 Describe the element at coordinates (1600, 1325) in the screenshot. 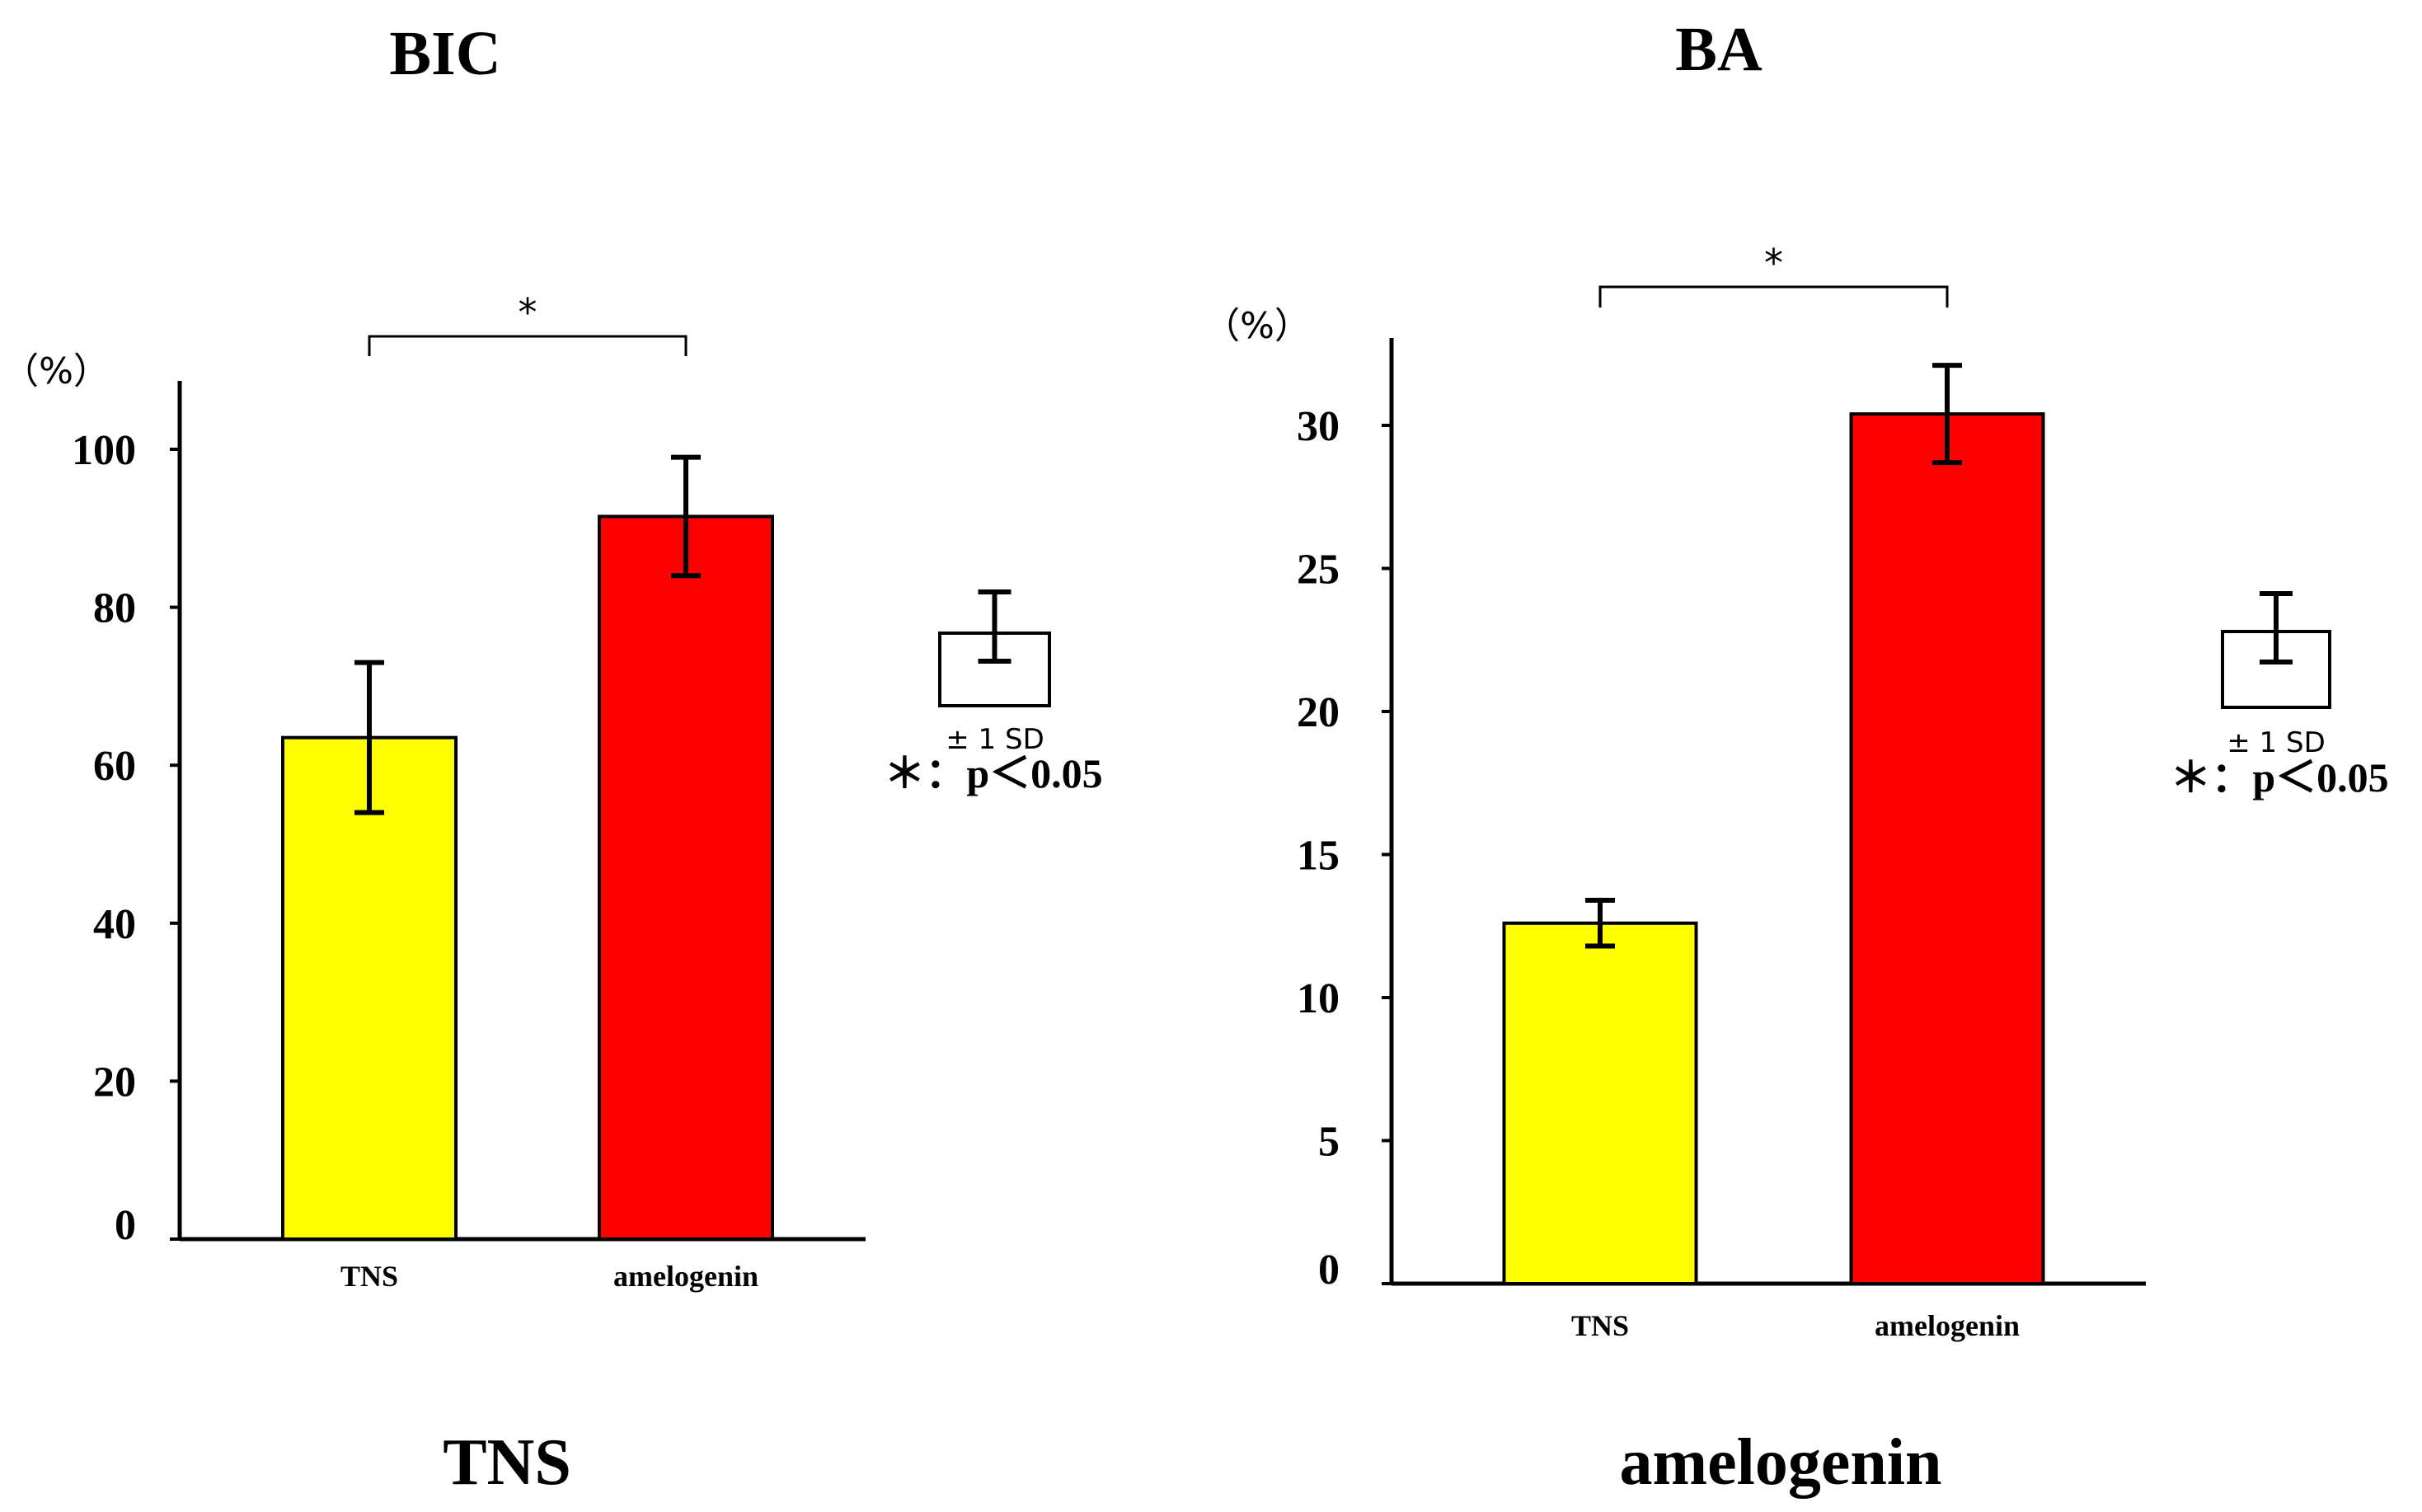

I see `ba-category-label: TNS` at that location.